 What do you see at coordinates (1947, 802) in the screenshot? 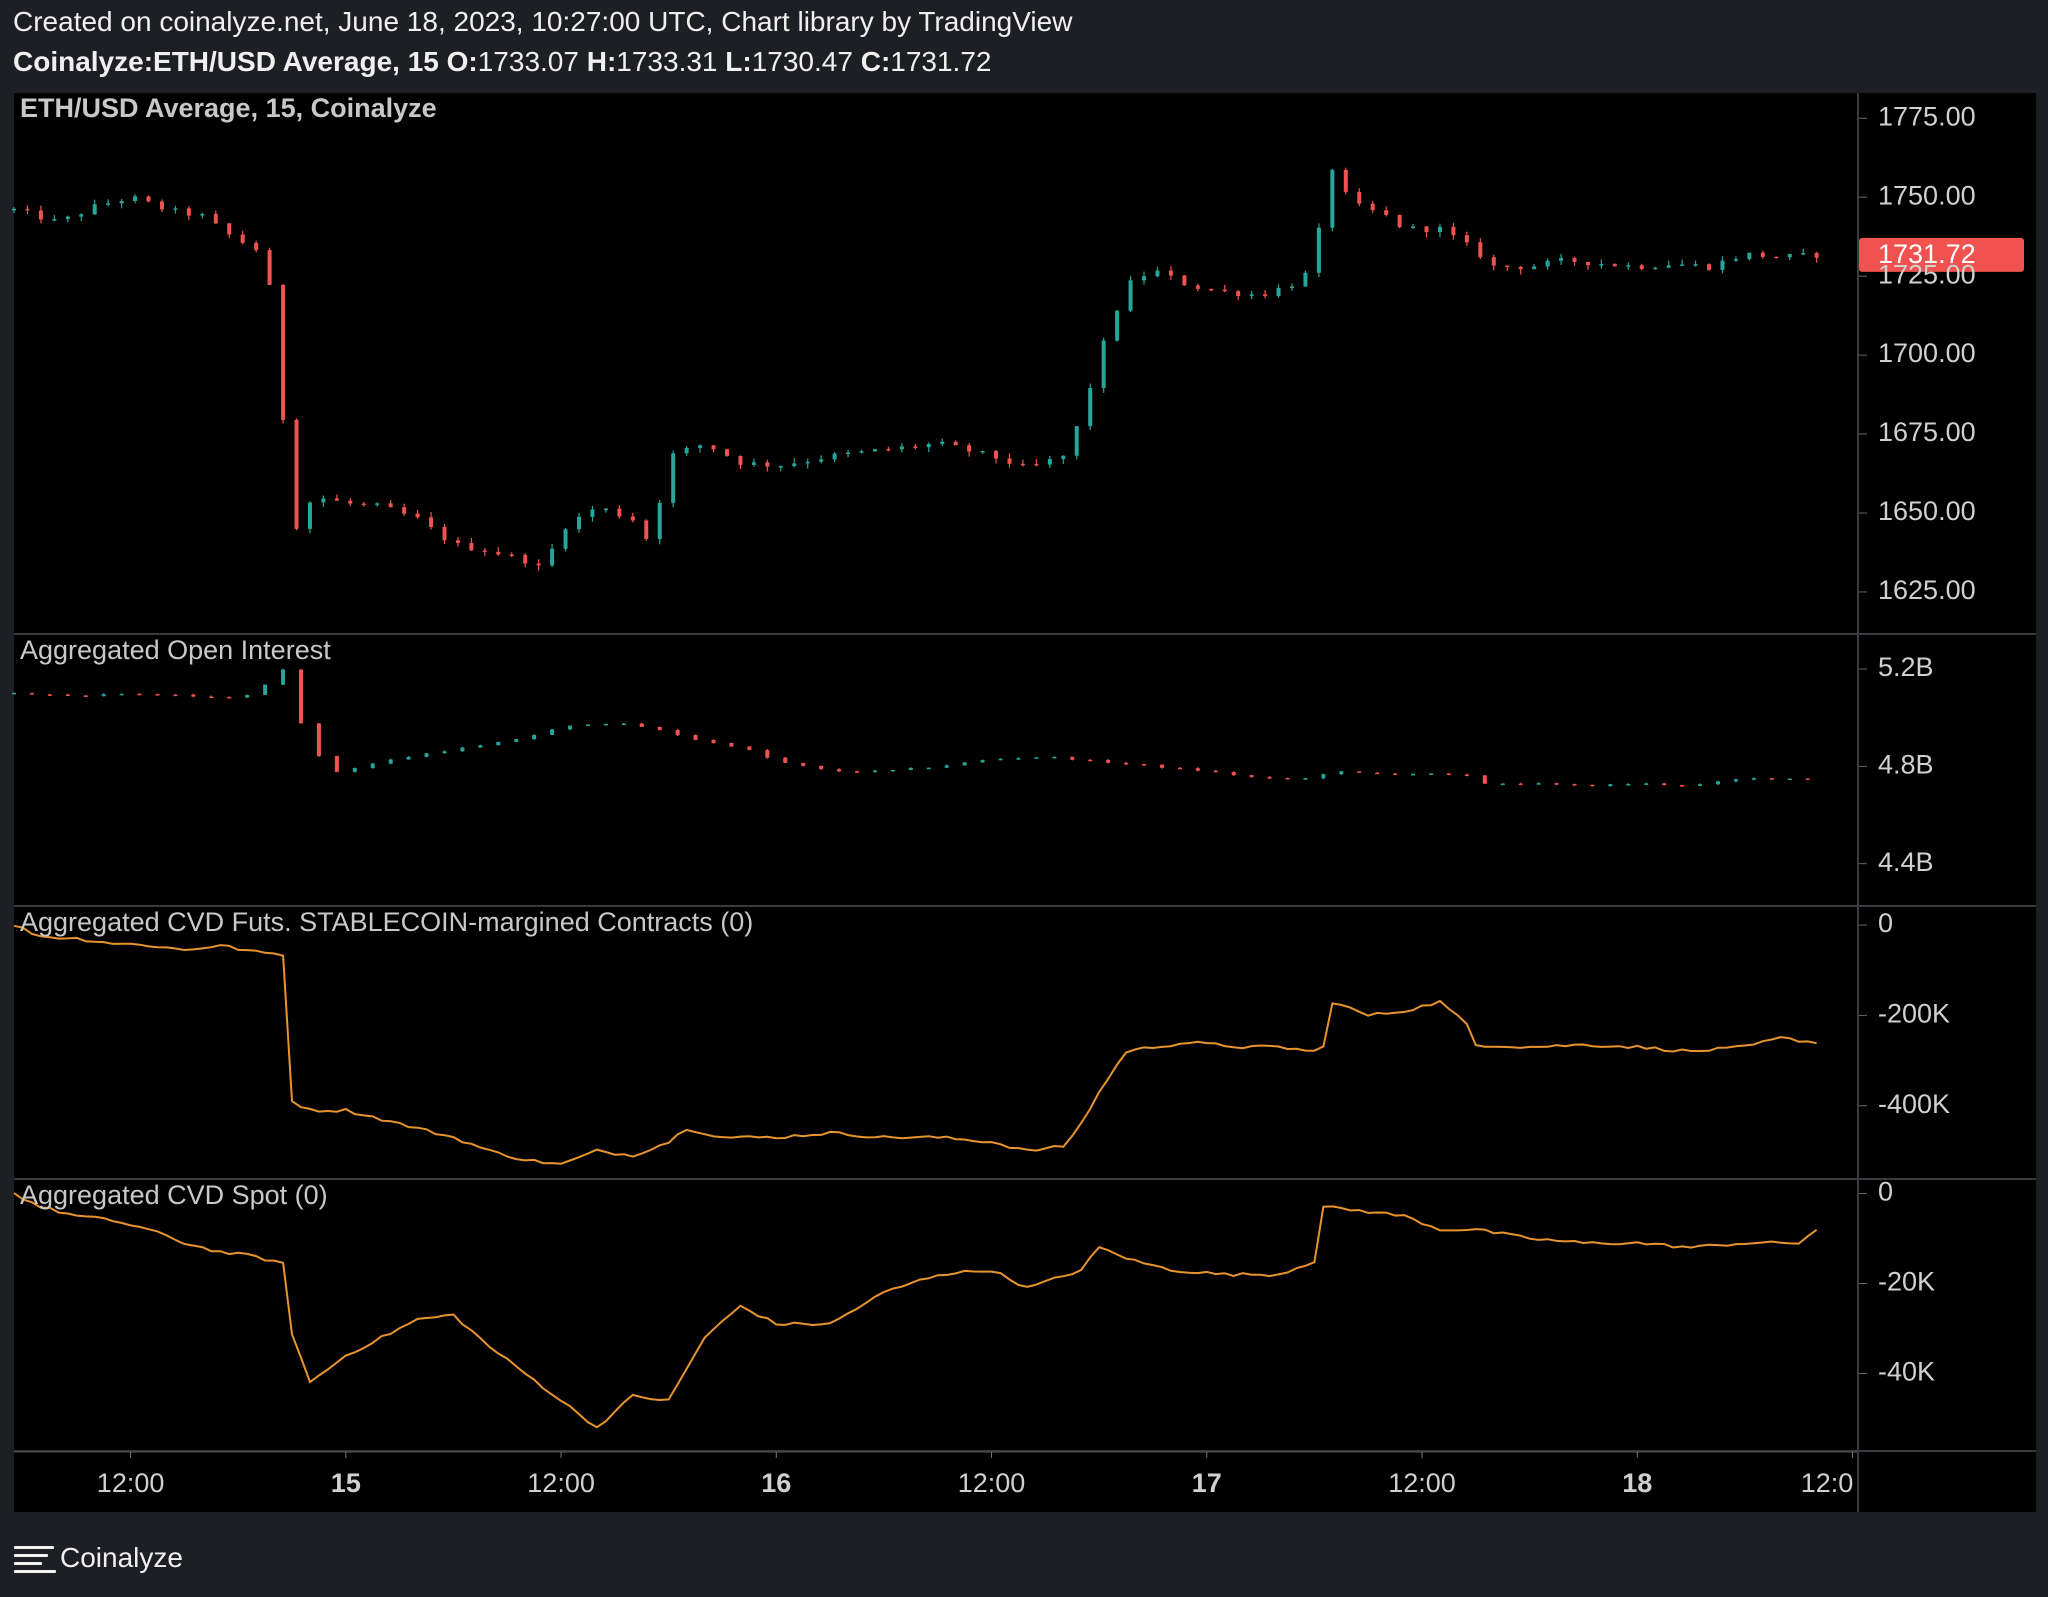
I see `y-axis-background` at bounding box center [1947, 802].